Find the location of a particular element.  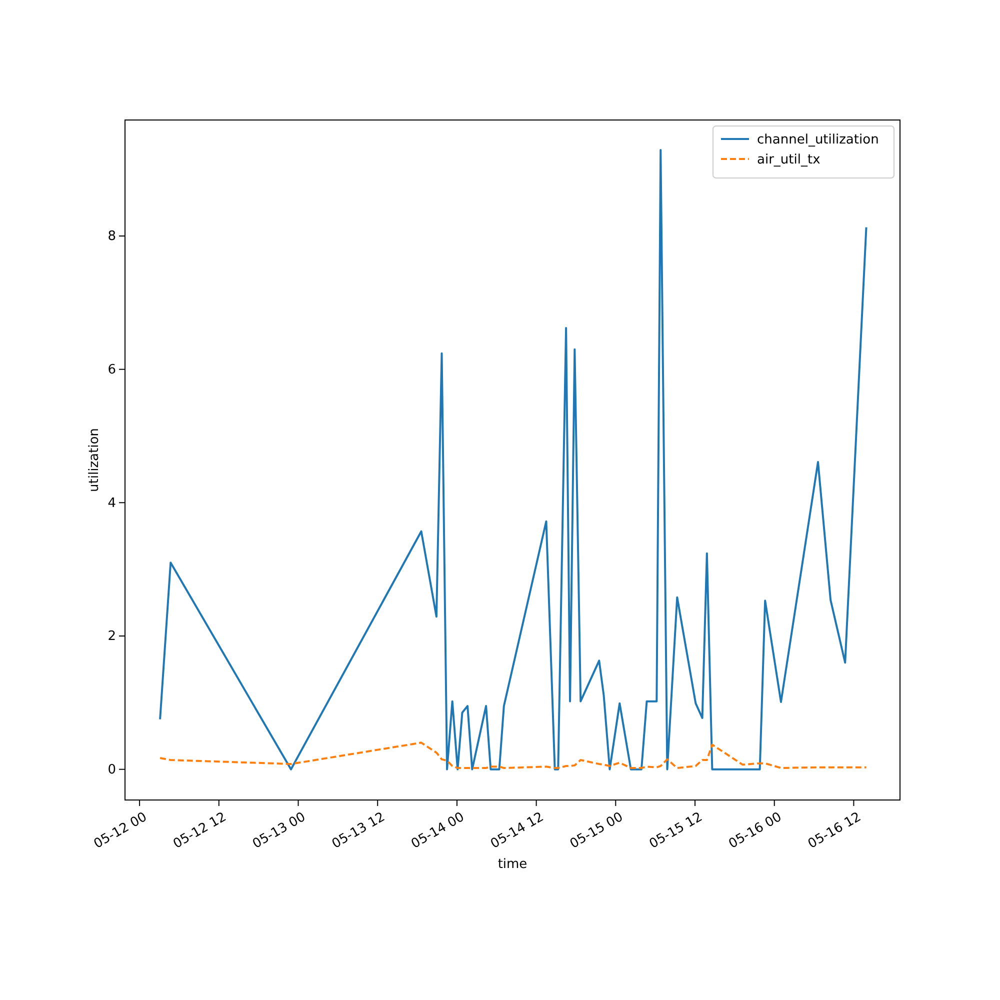

x-axis-title: time is located at coordinates (513, 864).